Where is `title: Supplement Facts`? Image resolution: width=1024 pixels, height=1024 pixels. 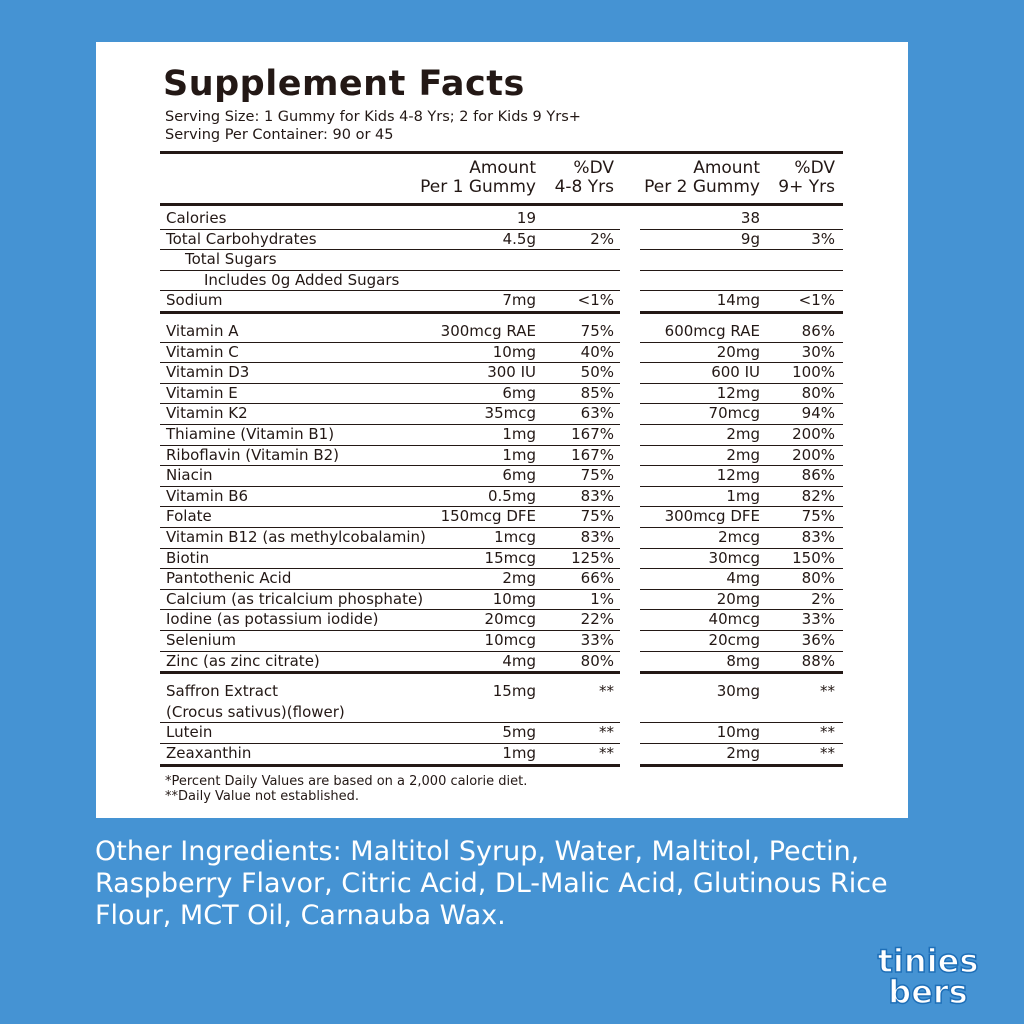 title: Supplement Facts is located at coordinates (344, 84).